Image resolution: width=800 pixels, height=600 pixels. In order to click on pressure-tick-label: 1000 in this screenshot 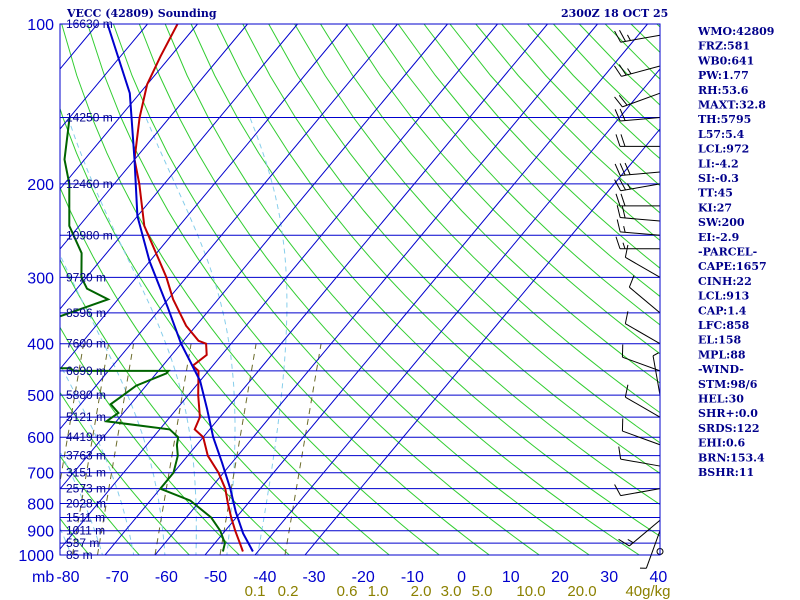, I will do `click(36, 556)`.